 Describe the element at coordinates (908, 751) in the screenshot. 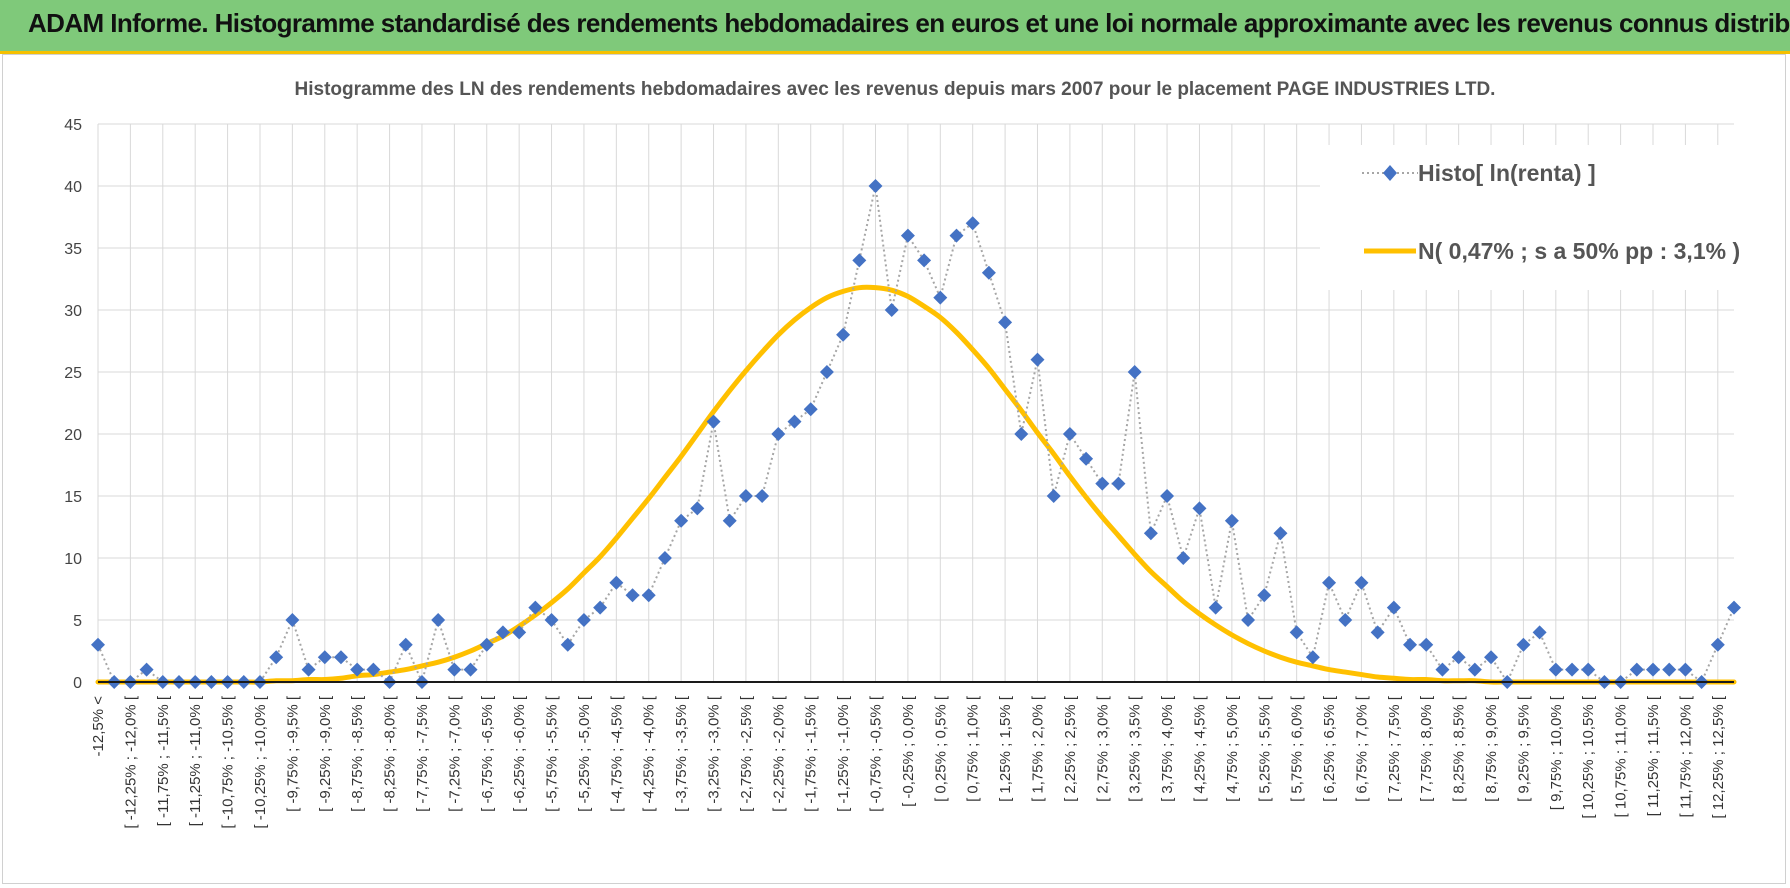

I see `x-tick-label: [ -0,25% ; 0,0% [` at that location.